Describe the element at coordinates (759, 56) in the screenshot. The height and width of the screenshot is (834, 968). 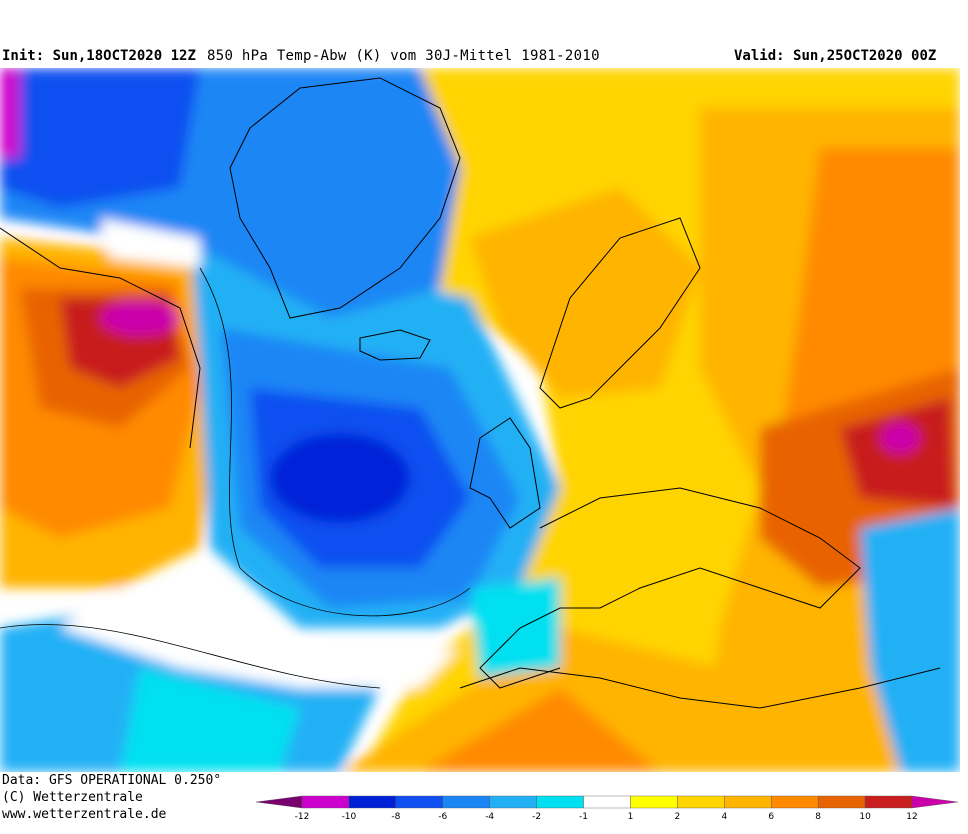
I see `valid-label: Valid:` at that location.